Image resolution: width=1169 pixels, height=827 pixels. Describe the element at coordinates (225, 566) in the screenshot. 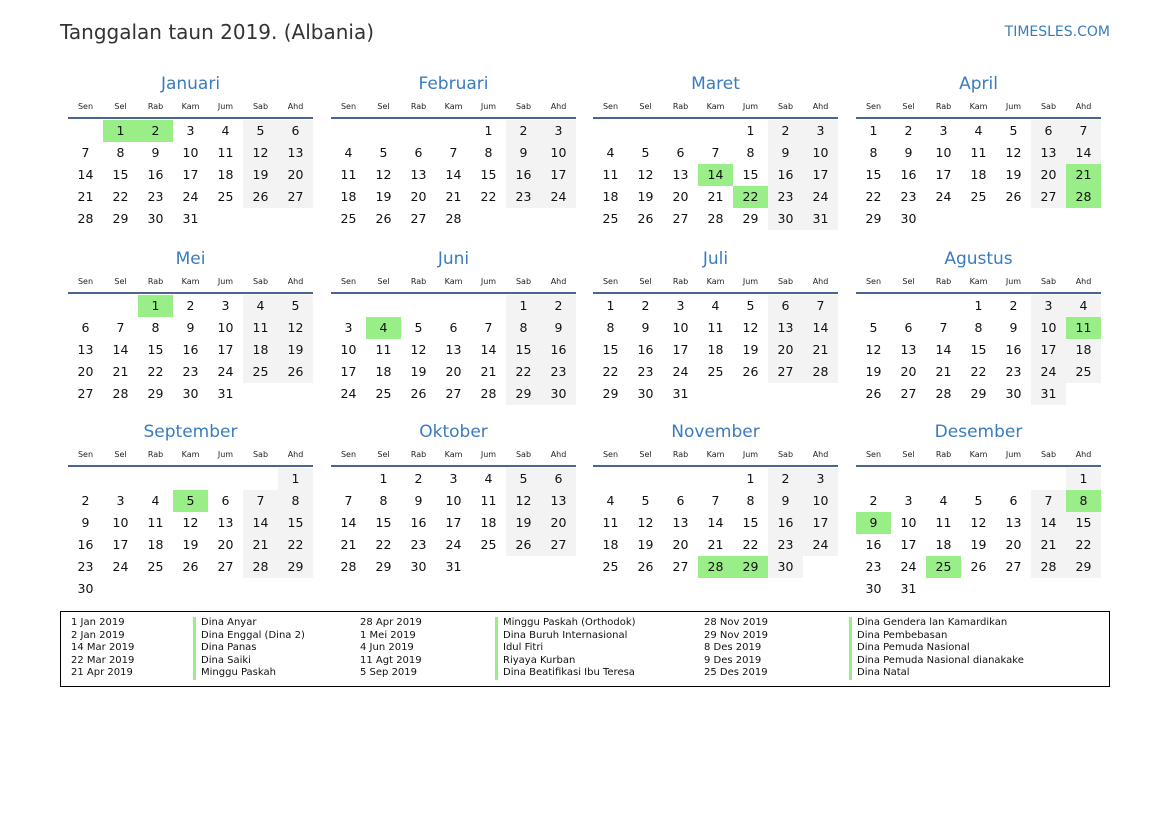

I see `day: 27` at that location.